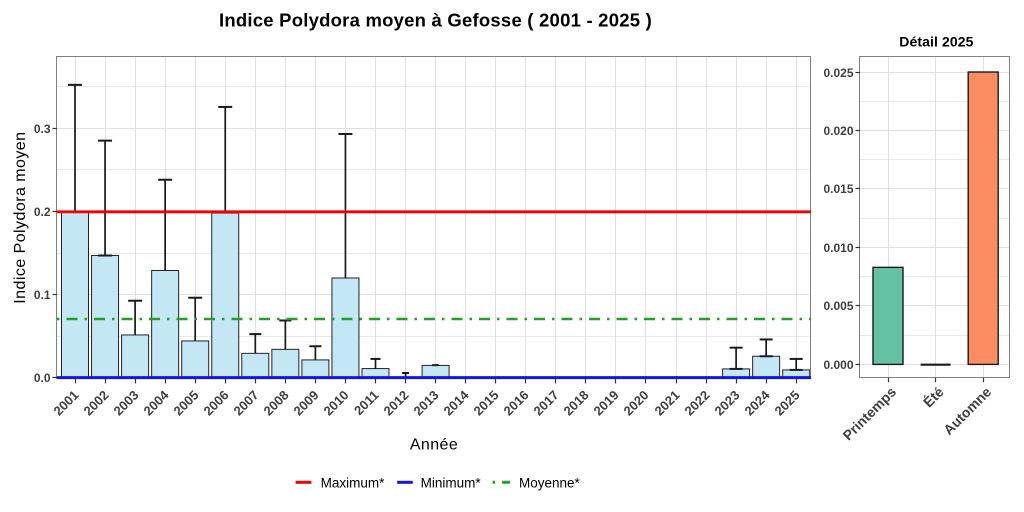 The width and height of the screenshot is (1024, 512). I want to click on svg-text: 0.020, so click(838, 131).